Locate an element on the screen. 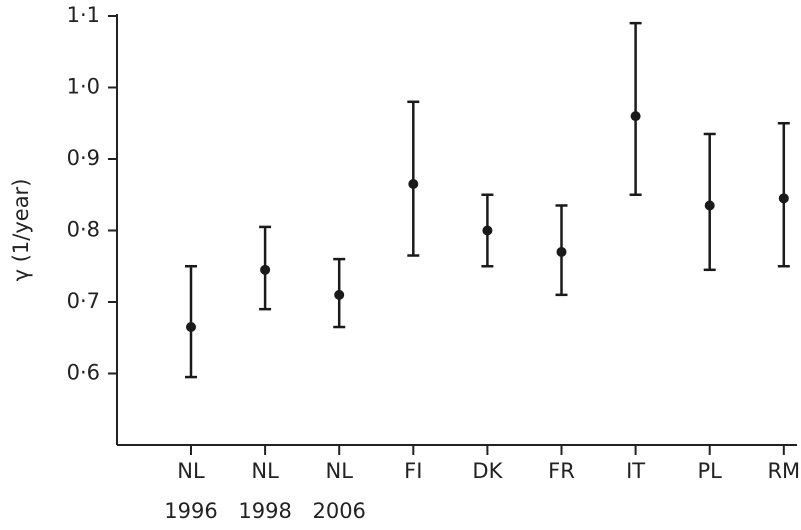 This screenshot has height=530, width=801. x-tick-label: PL is located at coordinates (710, 471).